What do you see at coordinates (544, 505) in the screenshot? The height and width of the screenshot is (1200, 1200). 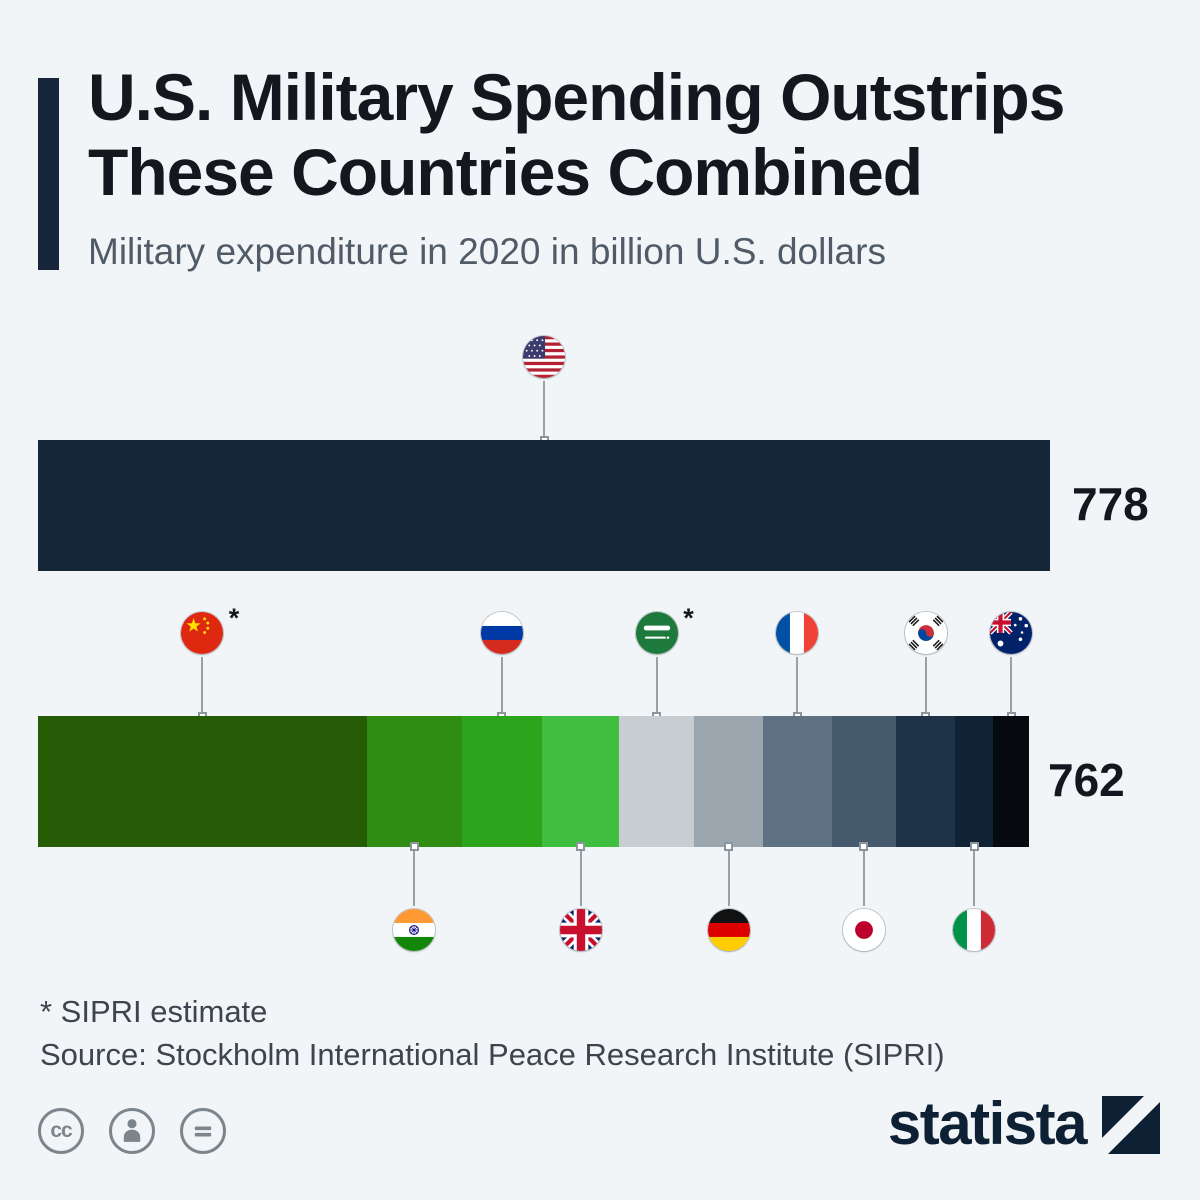 I see `us-bar` at bounding box center [544, 505].